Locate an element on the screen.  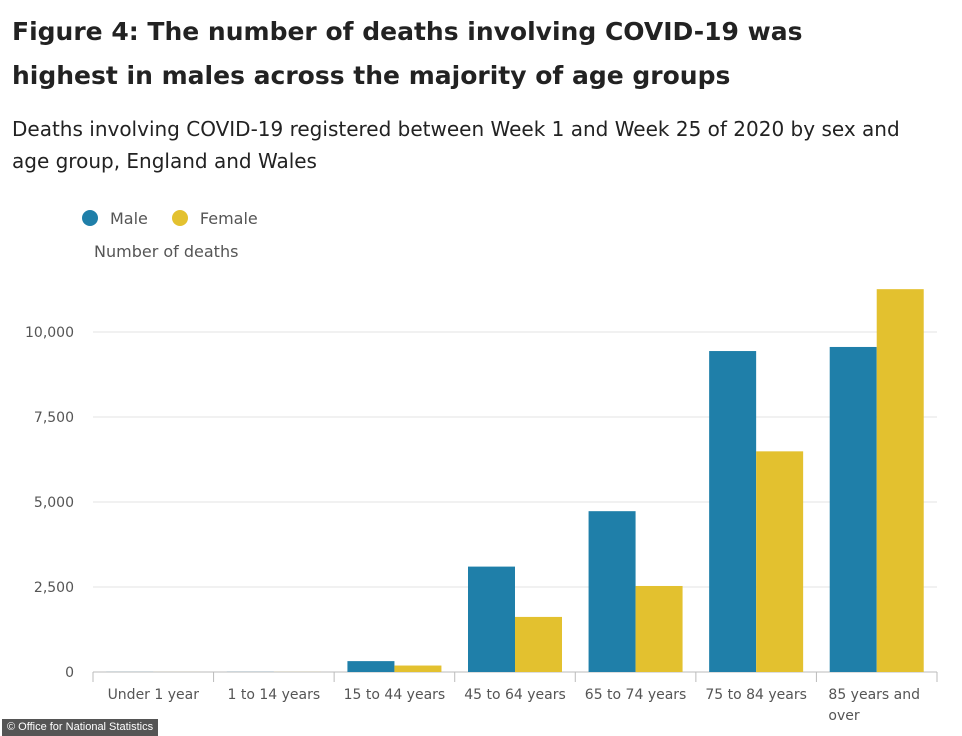
x-tick-label: 1 to 14 years is located at coordinates (274, 695).